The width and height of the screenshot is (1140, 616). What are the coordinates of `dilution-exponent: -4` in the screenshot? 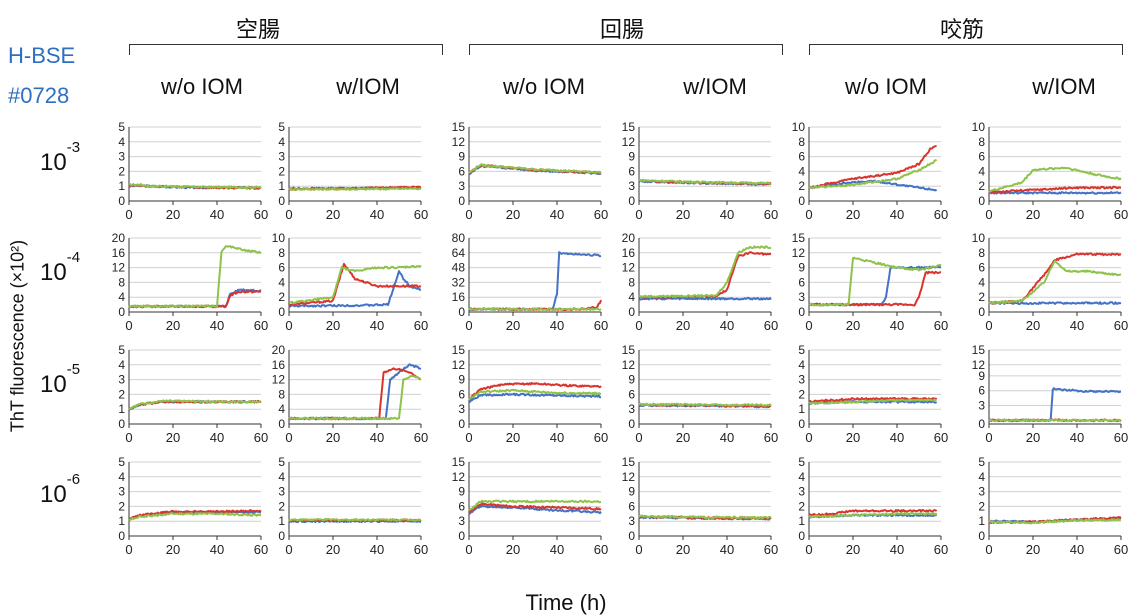 It's located at (73, 257).